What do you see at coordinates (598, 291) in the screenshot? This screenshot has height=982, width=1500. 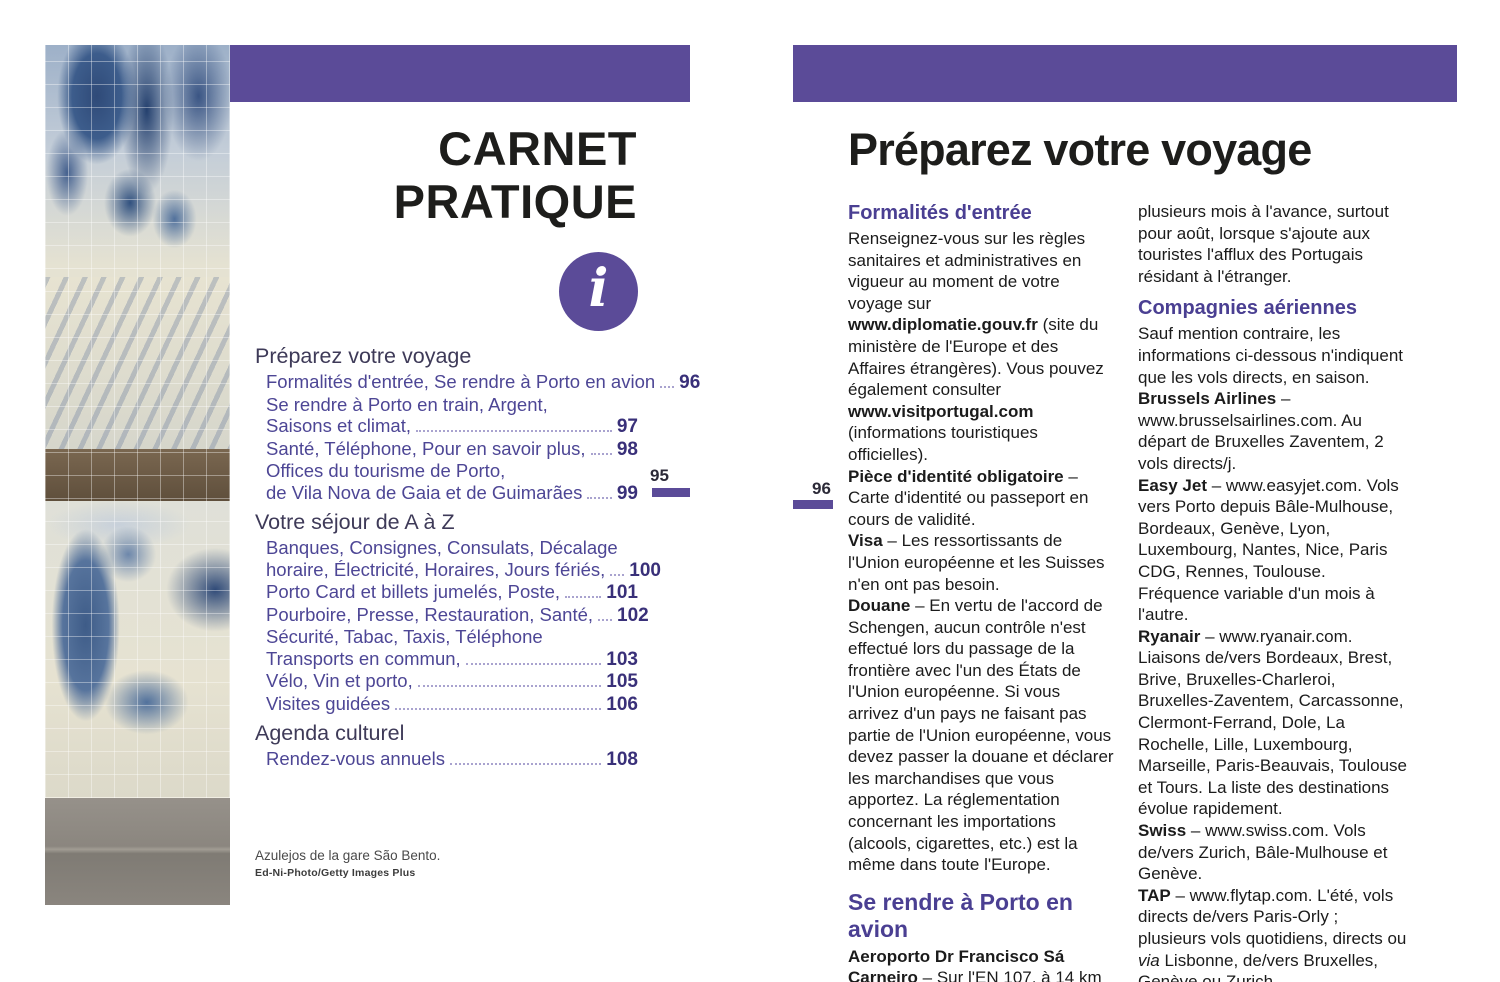 I see `info-icon: i` at bounding box center [598, 291].